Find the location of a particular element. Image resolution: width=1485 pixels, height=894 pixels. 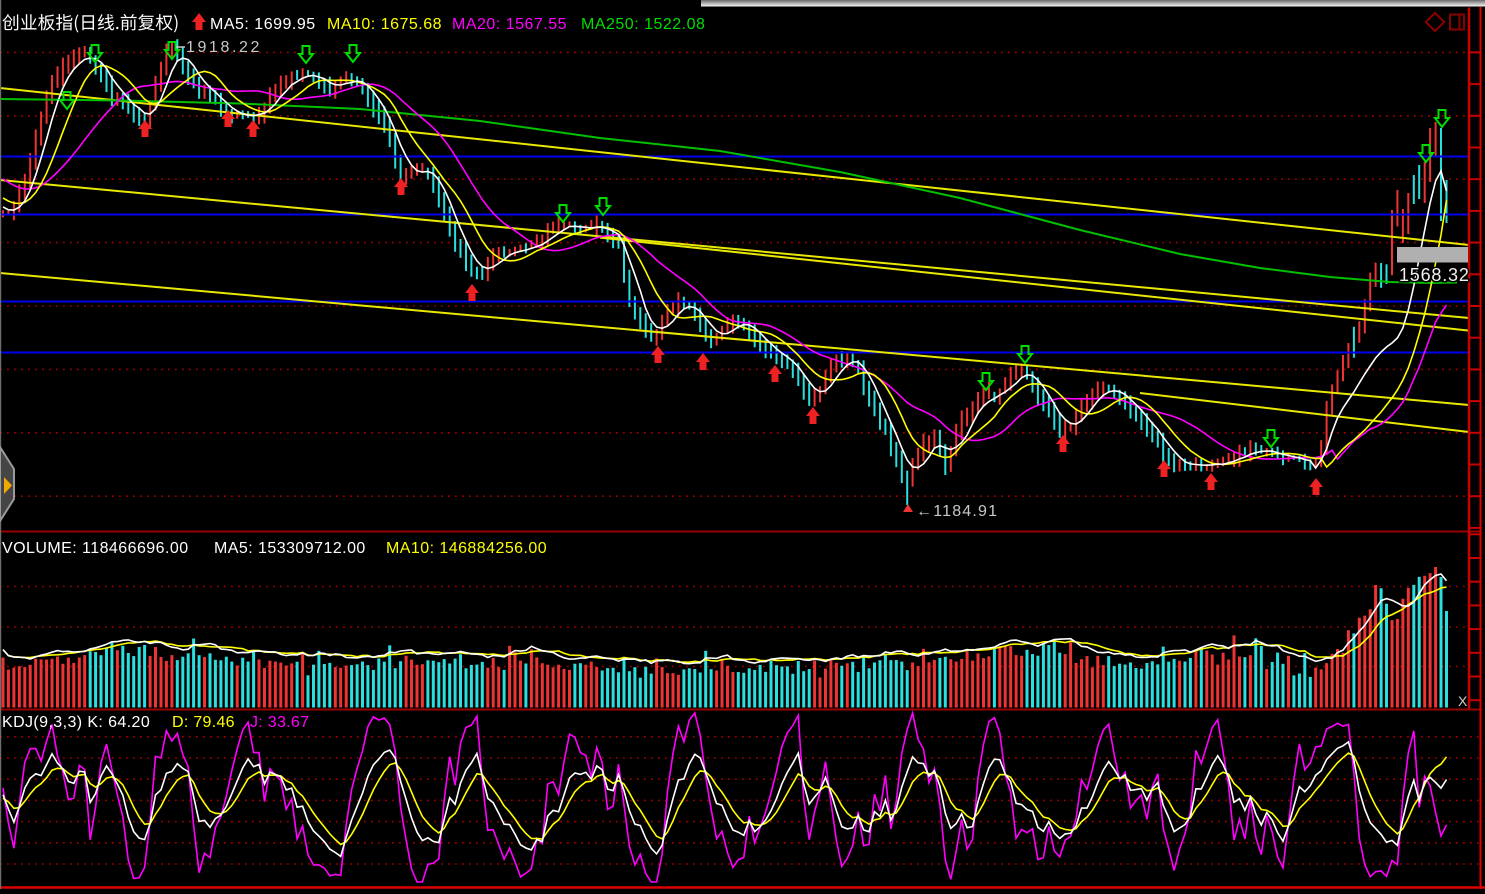

svg-text: MA5: 1699.95 is located at coordinates (263, 24).